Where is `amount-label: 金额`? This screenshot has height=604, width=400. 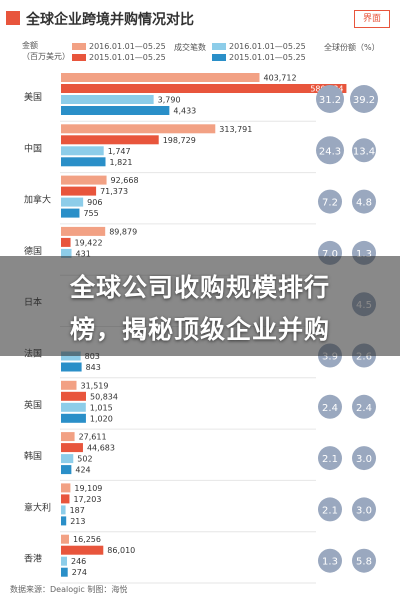
amount-label: 金额 is located at coordinates (30, 45).